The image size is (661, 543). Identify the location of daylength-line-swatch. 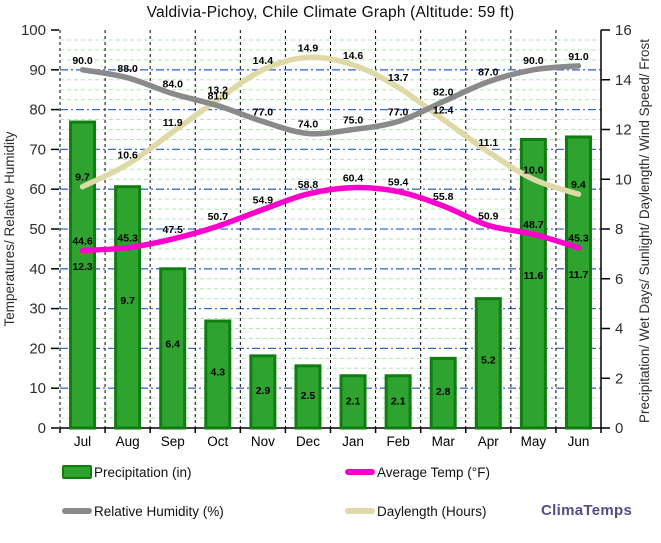
(360, 511).